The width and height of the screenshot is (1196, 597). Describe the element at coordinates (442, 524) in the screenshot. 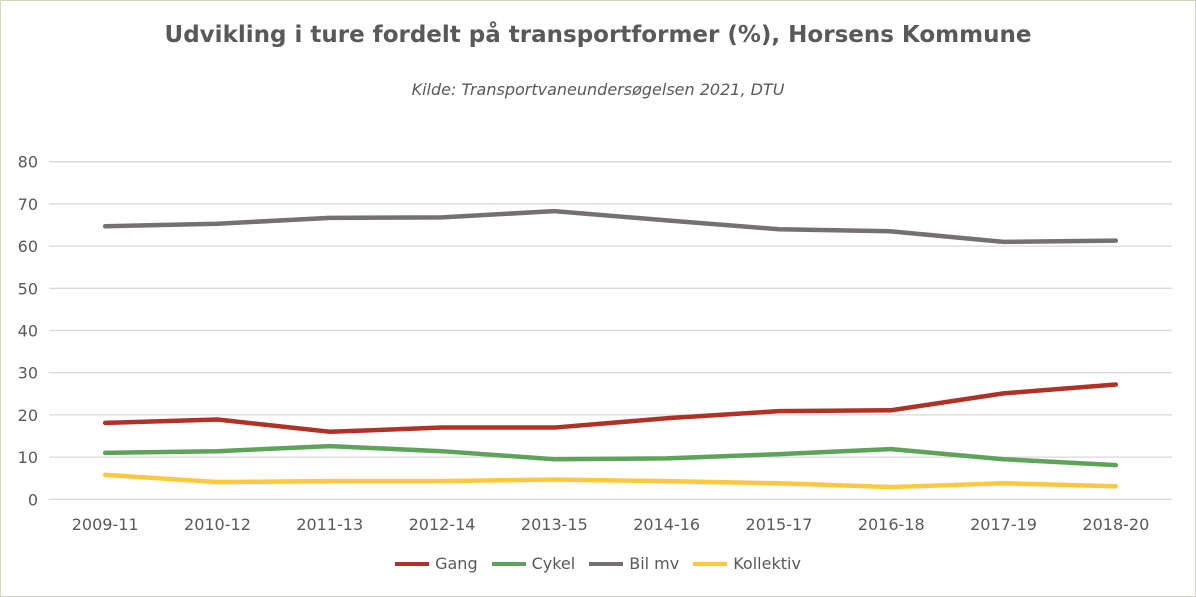

I see `x-tick-label: 2012-14` at that location.